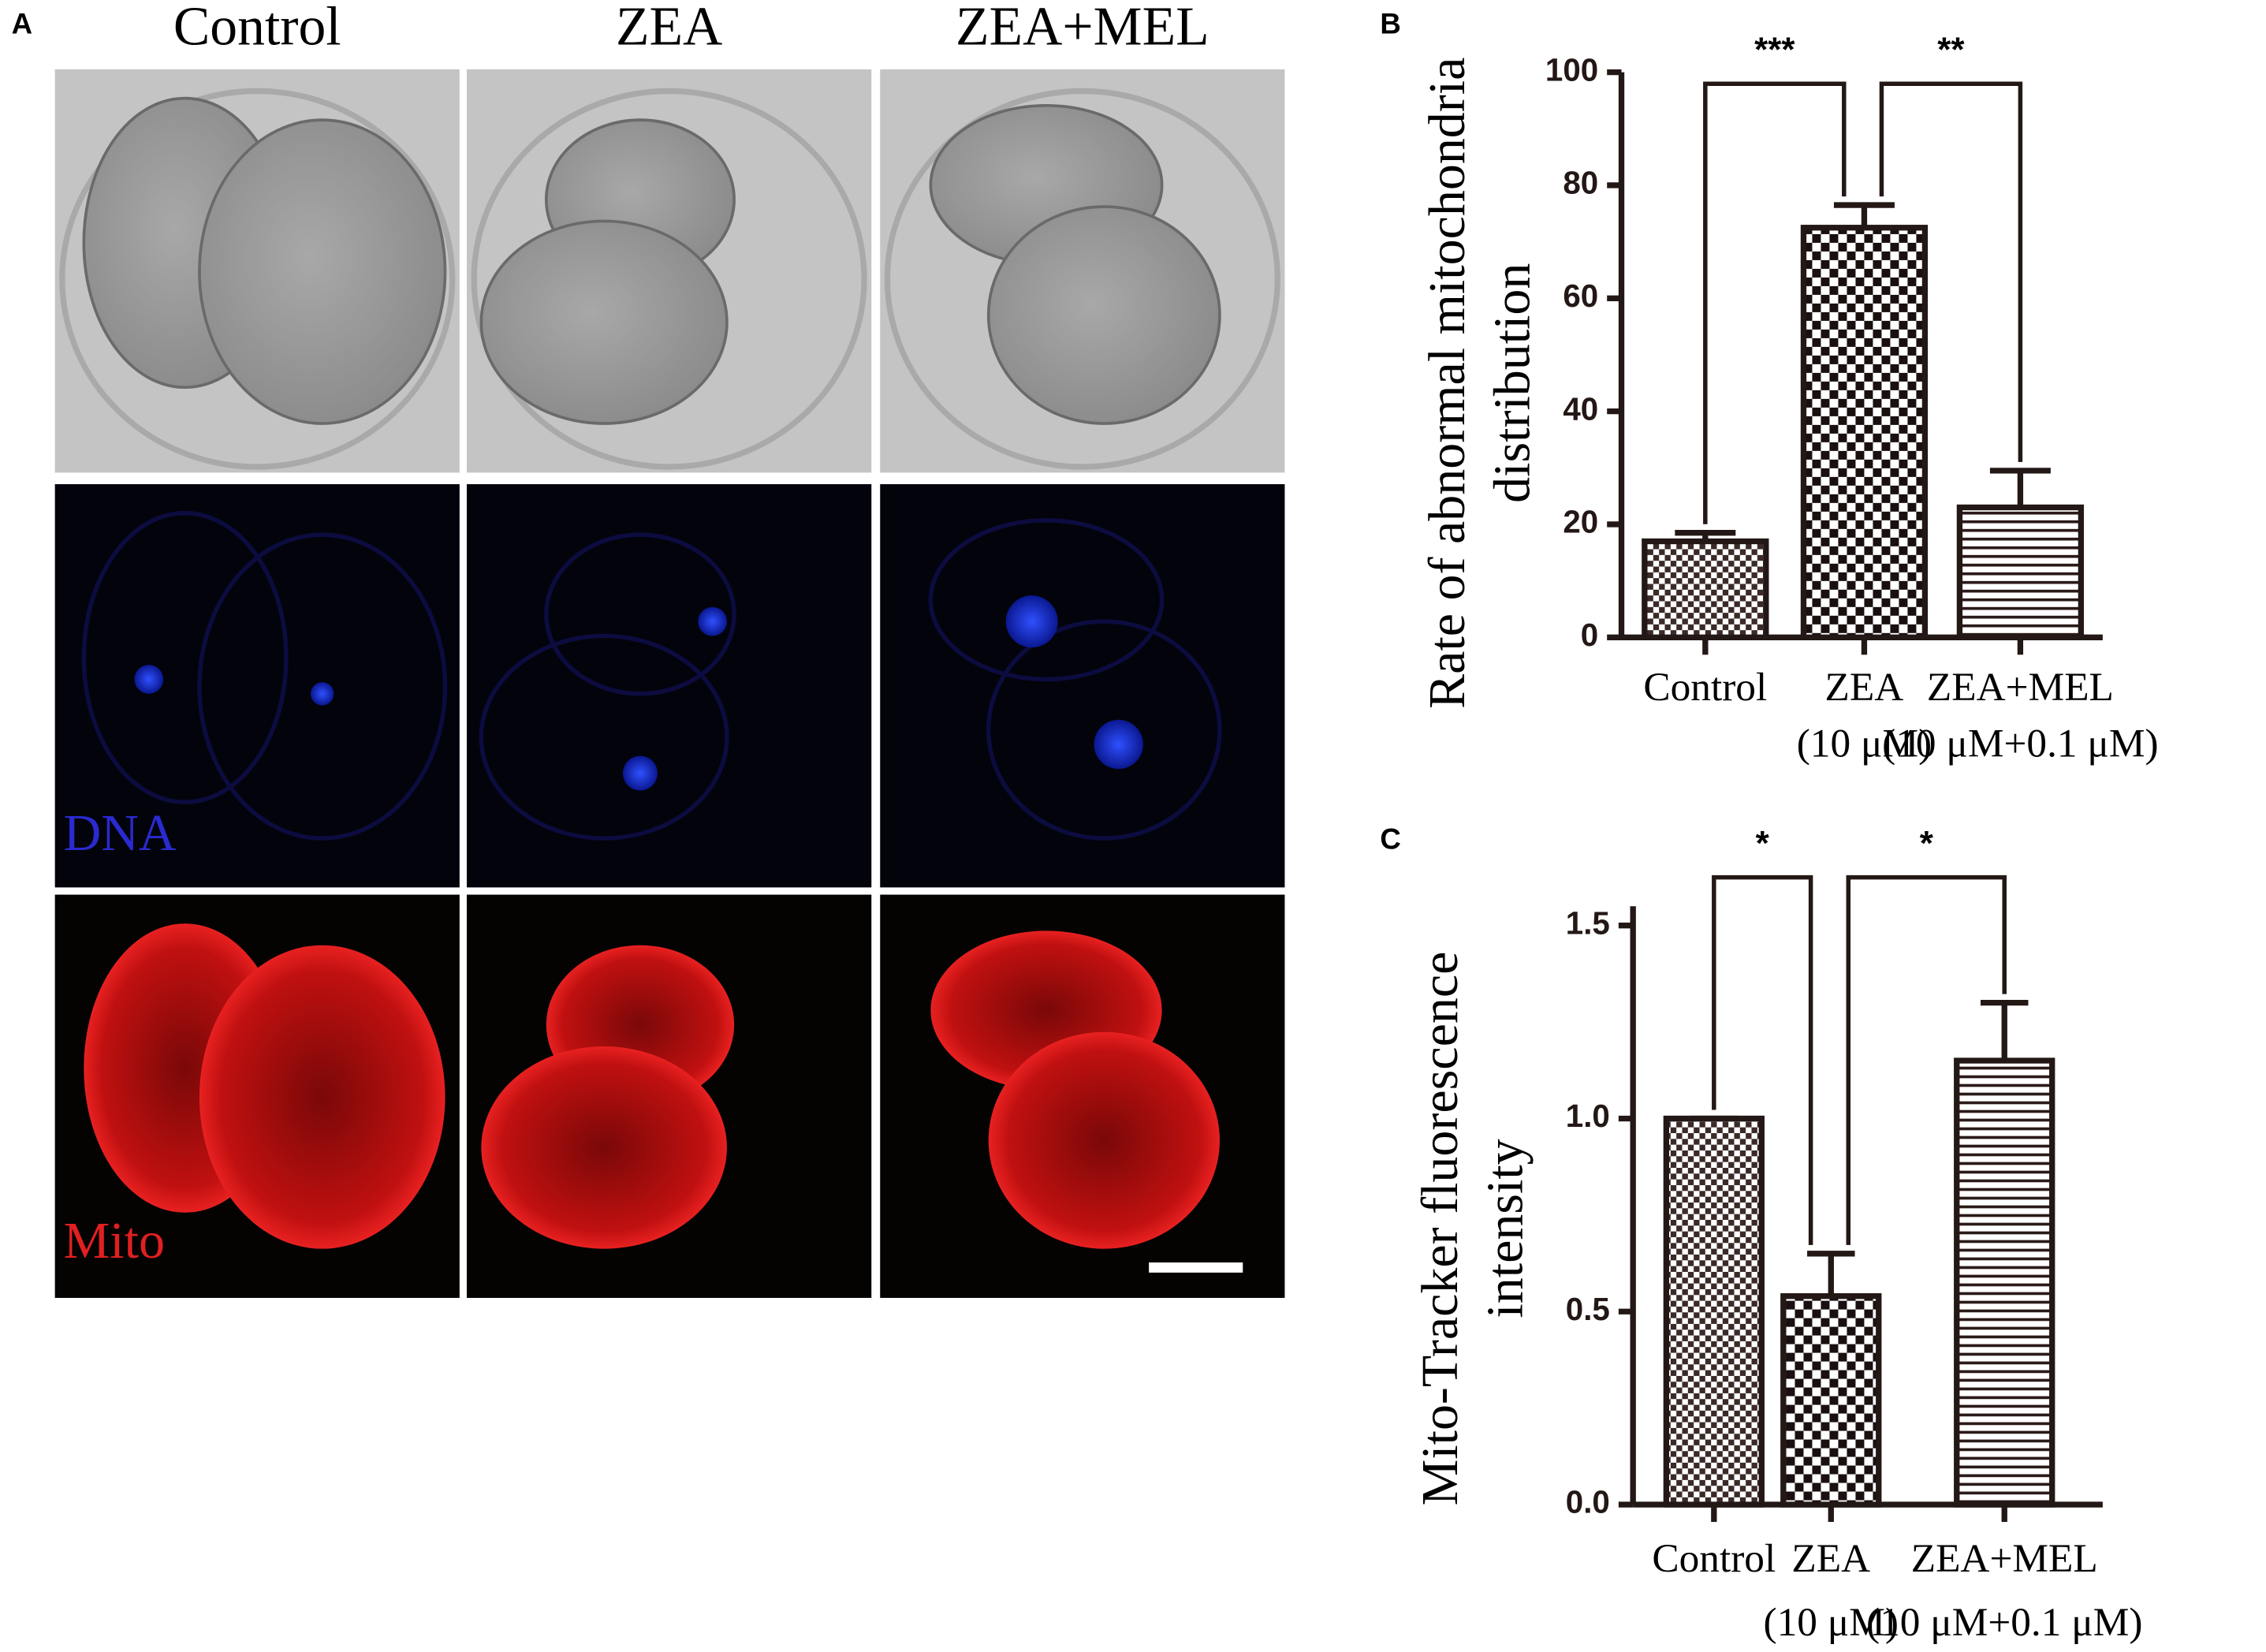 Image resolution: width=2266 pixels, height=1652 pixels. I want to click on y-tick-label: 80, so click(1580, 183).